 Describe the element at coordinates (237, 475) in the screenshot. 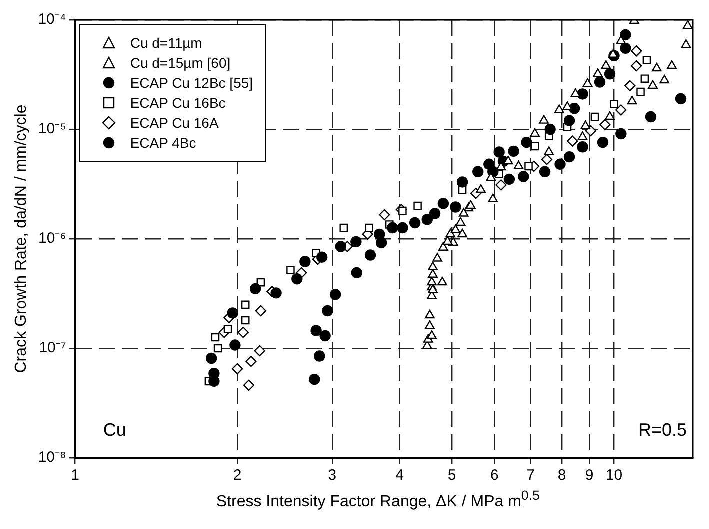

I see `x-tick-label: 2` at that location.